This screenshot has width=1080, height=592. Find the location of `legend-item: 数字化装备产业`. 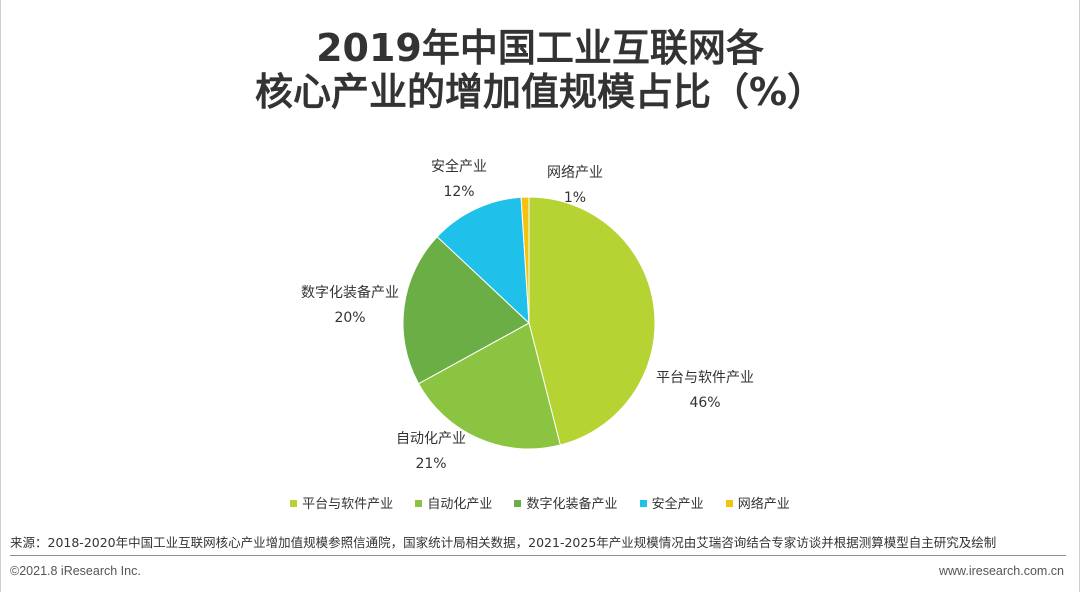

legend-item: 数字化装备产业 is located at coordinates (566, 502).